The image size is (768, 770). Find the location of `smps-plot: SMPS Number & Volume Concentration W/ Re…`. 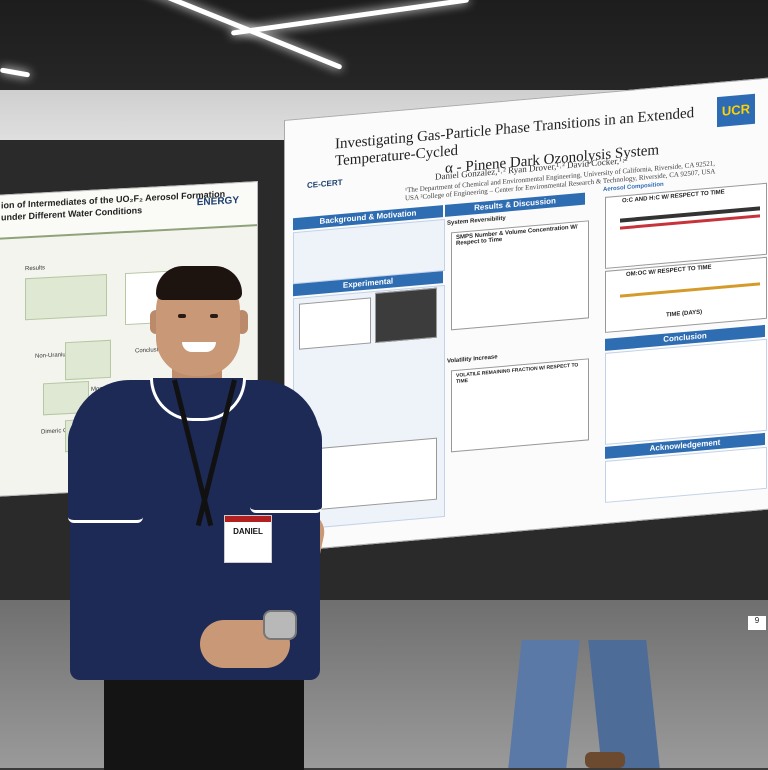

smps-plot: SMPS Number & Volume Concentration W/ Re… is located at coordinates (520, 275).